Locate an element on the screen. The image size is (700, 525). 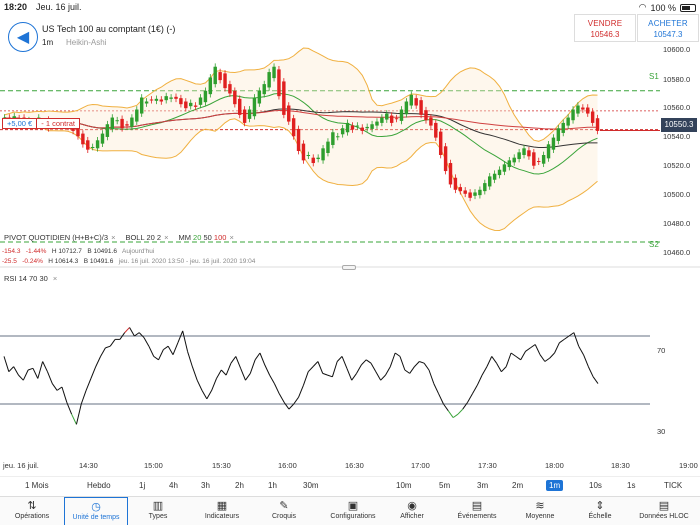
timeframe-option: 4h is located at coordinates (173, 485).